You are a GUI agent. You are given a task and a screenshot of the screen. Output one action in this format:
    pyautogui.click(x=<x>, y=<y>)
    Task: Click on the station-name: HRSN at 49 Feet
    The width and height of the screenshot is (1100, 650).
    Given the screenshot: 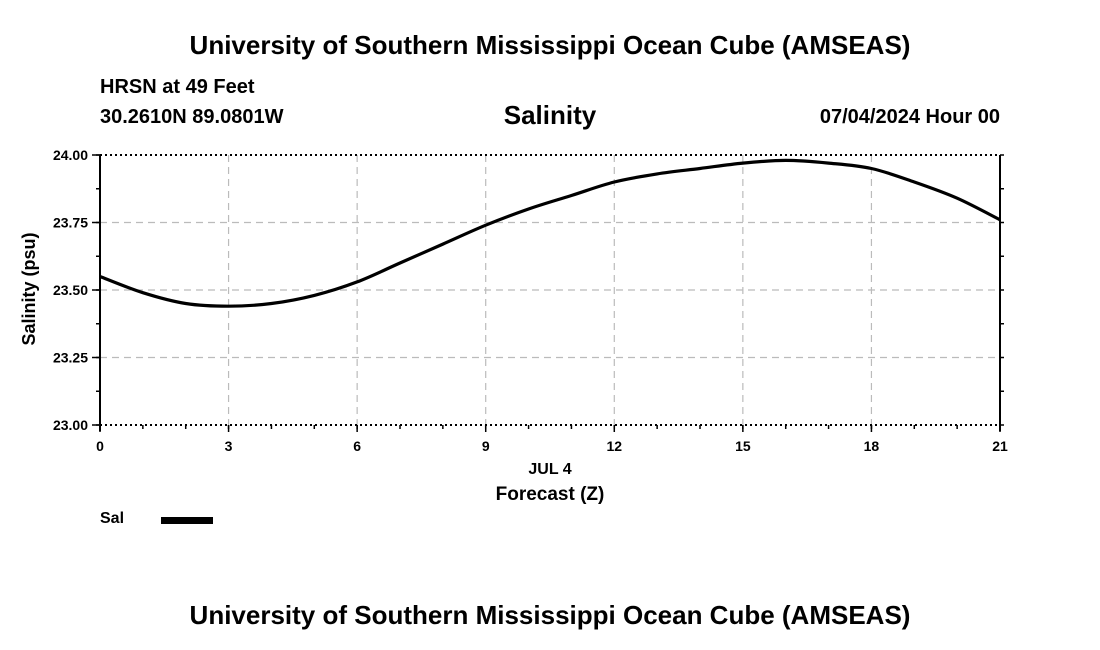 What is the action you would take?
    pyautogui.click(x=177, y=87)
    